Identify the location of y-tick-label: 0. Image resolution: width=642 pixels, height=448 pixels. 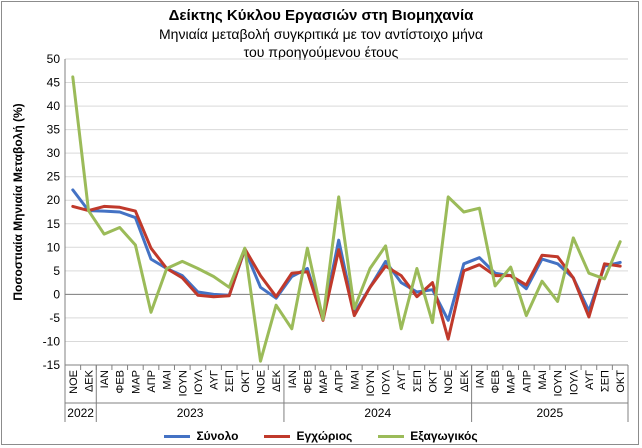
(56, 294).